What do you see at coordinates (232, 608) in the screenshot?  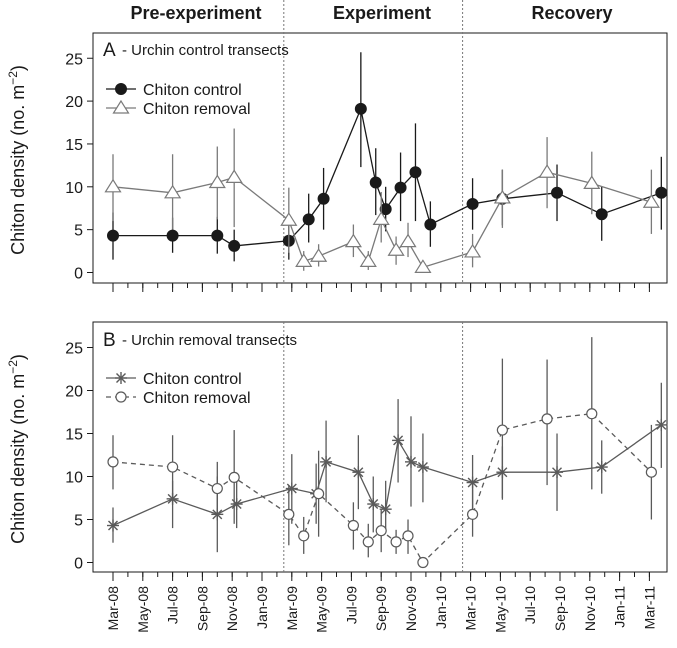 I see `x-tick-label: Nov-08` at bounding box center [232, 608].